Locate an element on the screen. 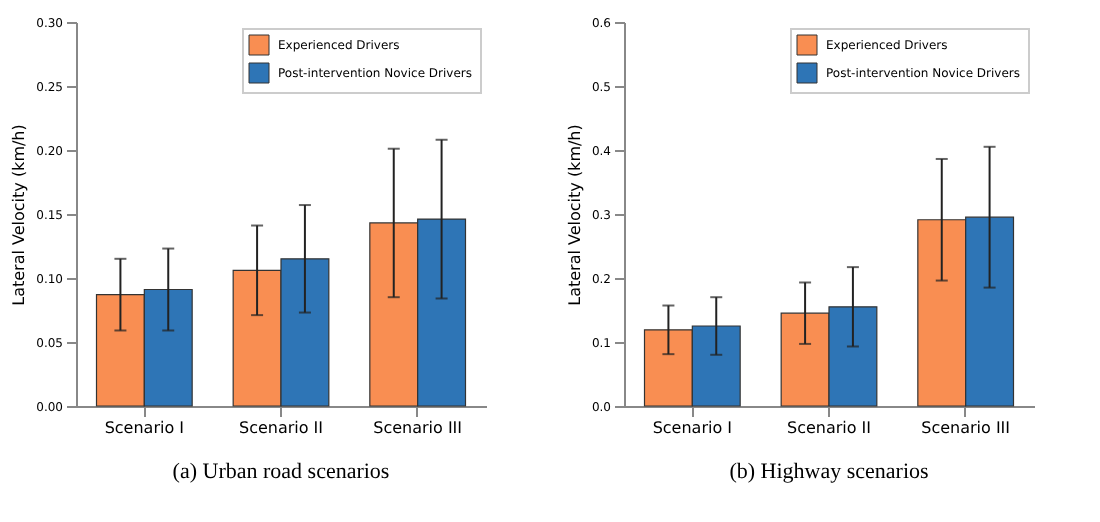  text: (a) Urban road scenarios is located at coordinates (281, 472).